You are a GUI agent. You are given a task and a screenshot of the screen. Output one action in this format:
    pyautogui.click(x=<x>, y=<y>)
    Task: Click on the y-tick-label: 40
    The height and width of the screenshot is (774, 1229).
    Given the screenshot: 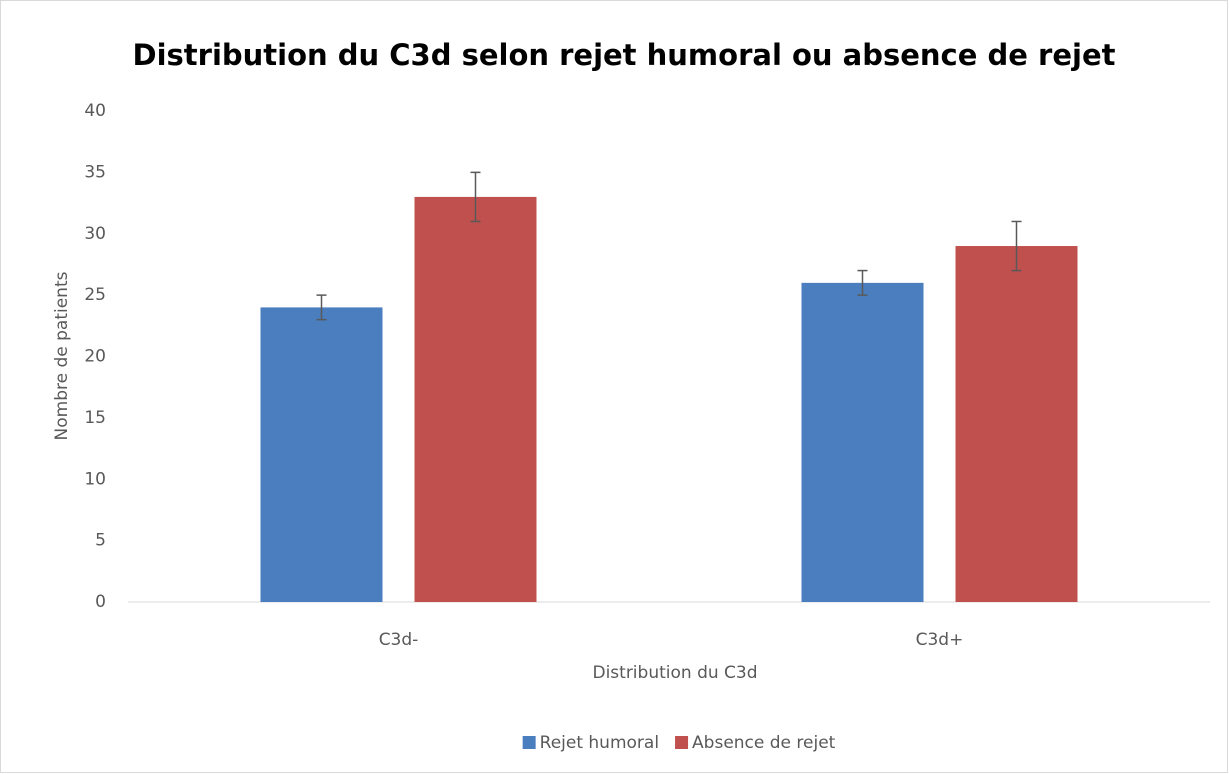 What is the action you would take?
    pyautogui.click(x=95, y=111)
    